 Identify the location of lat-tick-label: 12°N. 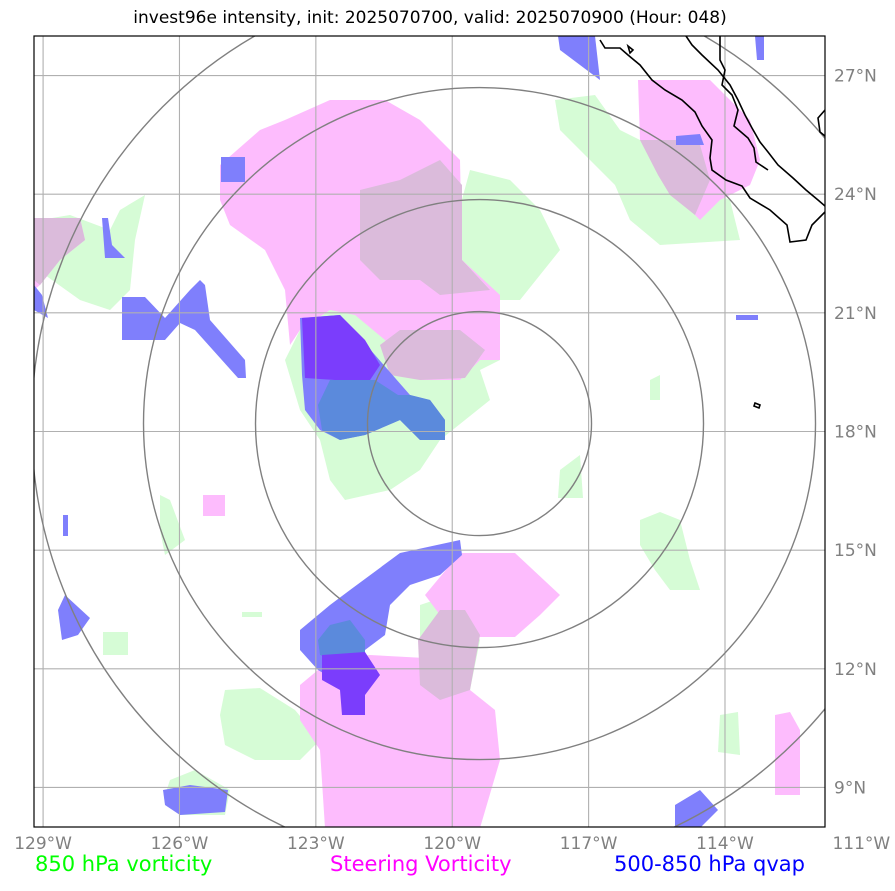
(855, 670).